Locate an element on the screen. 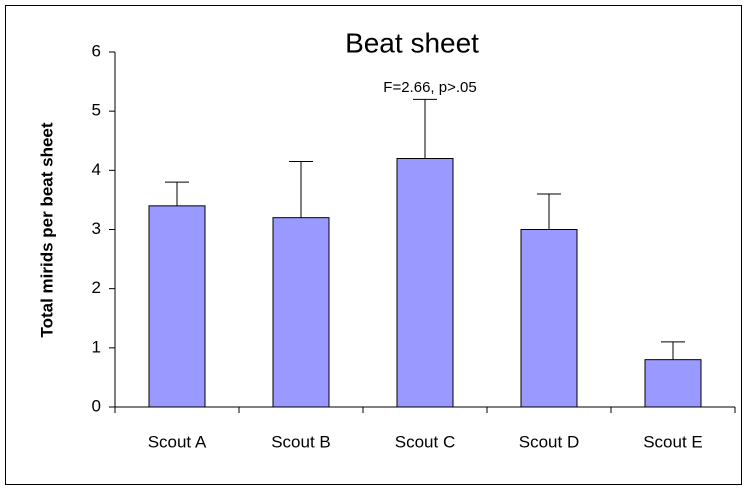 This screenshot has width=747, height=494. x-tick-label: Scout D is located at coordinates (549, 441).